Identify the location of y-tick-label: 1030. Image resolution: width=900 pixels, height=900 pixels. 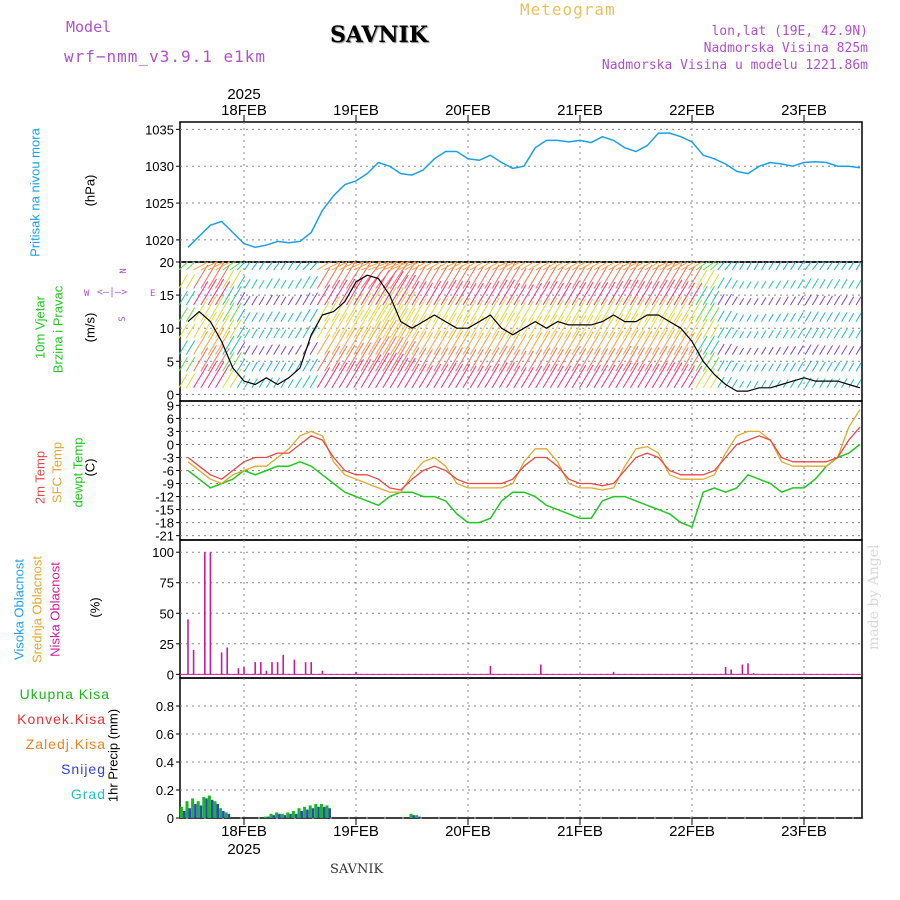
(159, 166).